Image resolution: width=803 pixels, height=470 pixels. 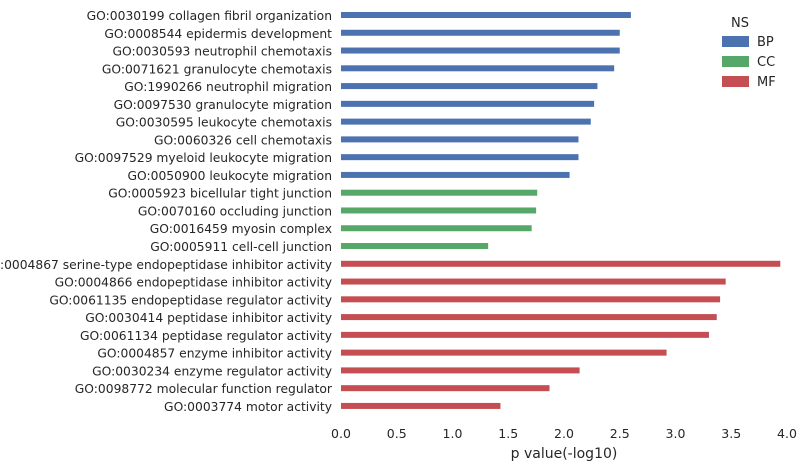 I want to click on x-tick-label: 4.0, so click(x=787, y=433).